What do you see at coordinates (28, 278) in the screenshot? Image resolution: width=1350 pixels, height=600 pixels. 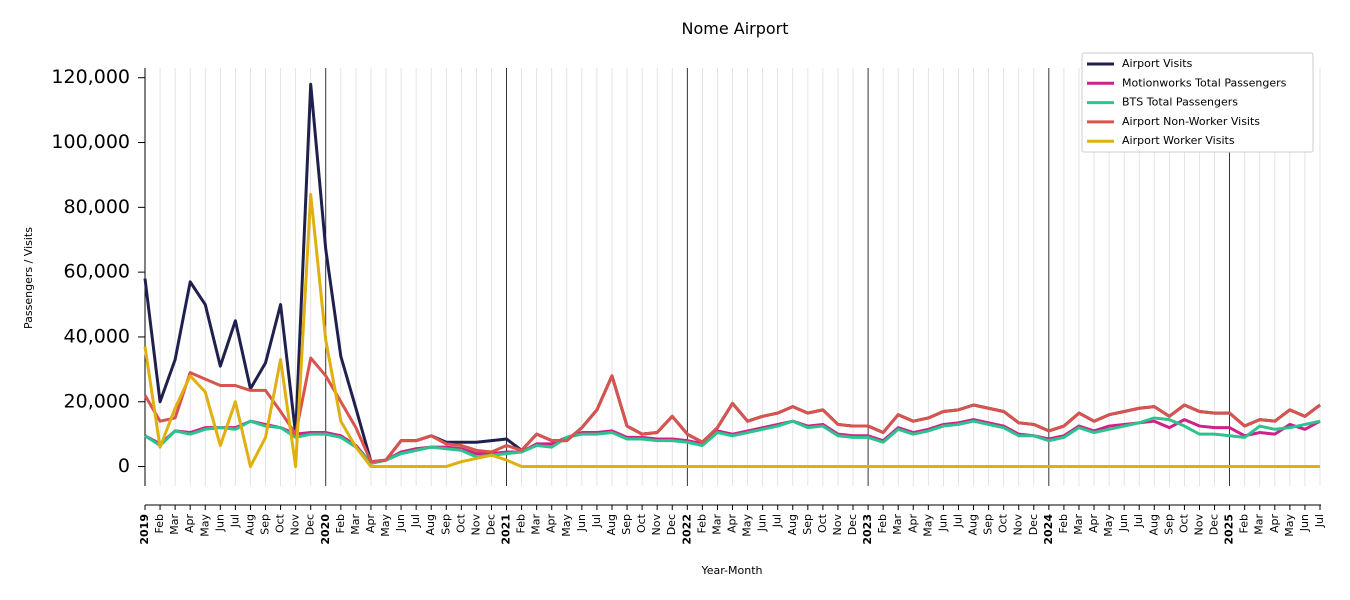 I see `y-axis-label: Passengers / Visits` at bounding box center [28, 278].